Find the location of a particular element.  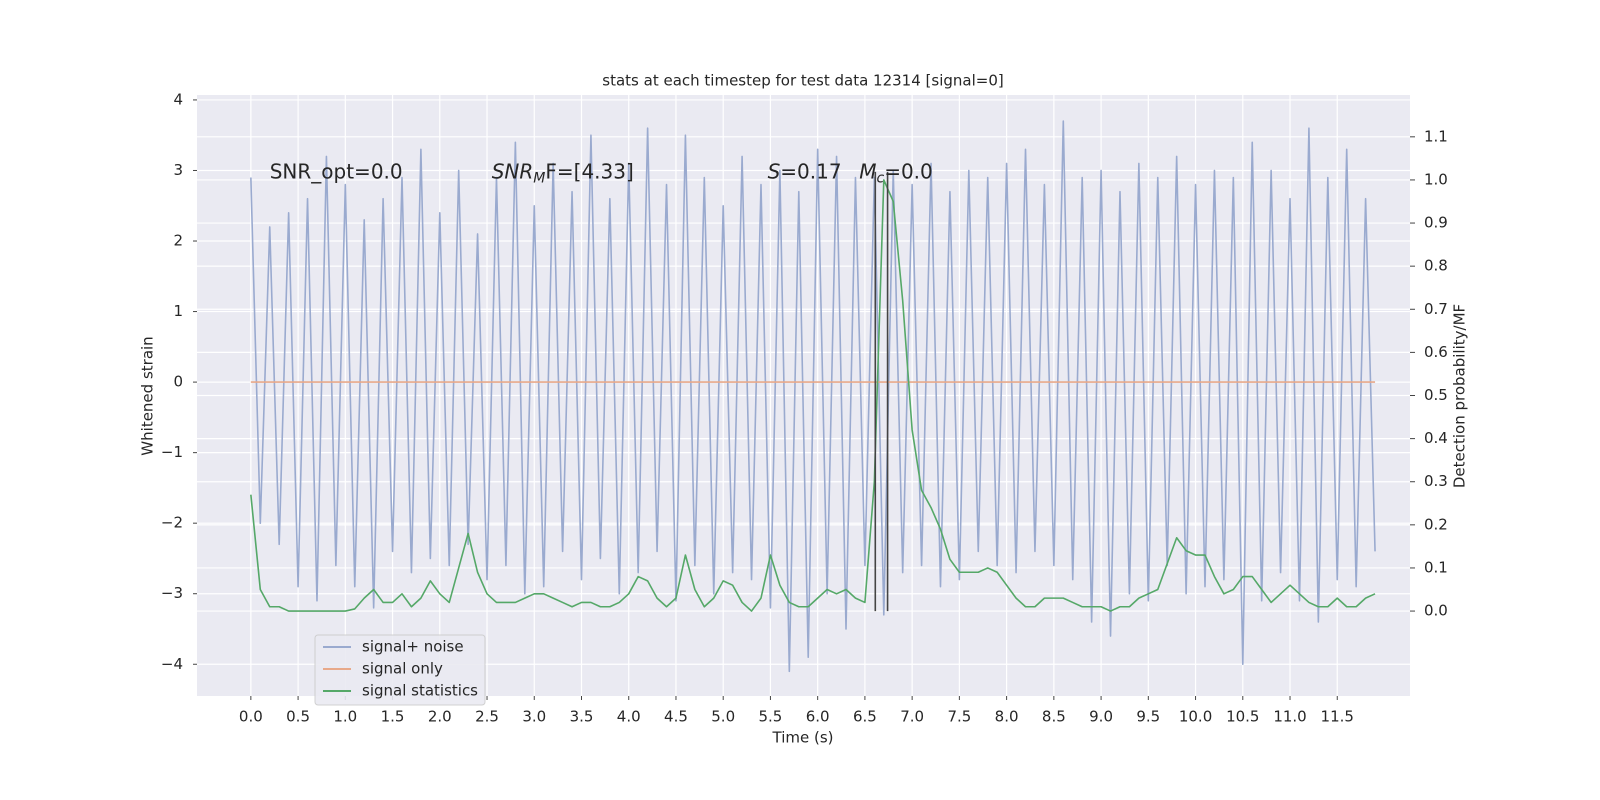

x-tick-label: 1.0 is located at coordinates (345, 717).